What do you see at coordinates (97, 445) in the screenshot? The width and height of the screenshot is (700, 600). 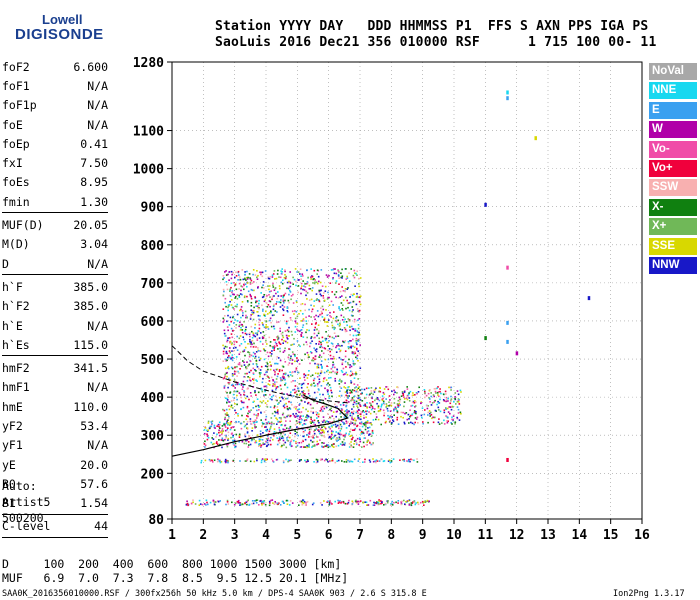 I see `param-value: N/A` at bounding box center [97, 445].